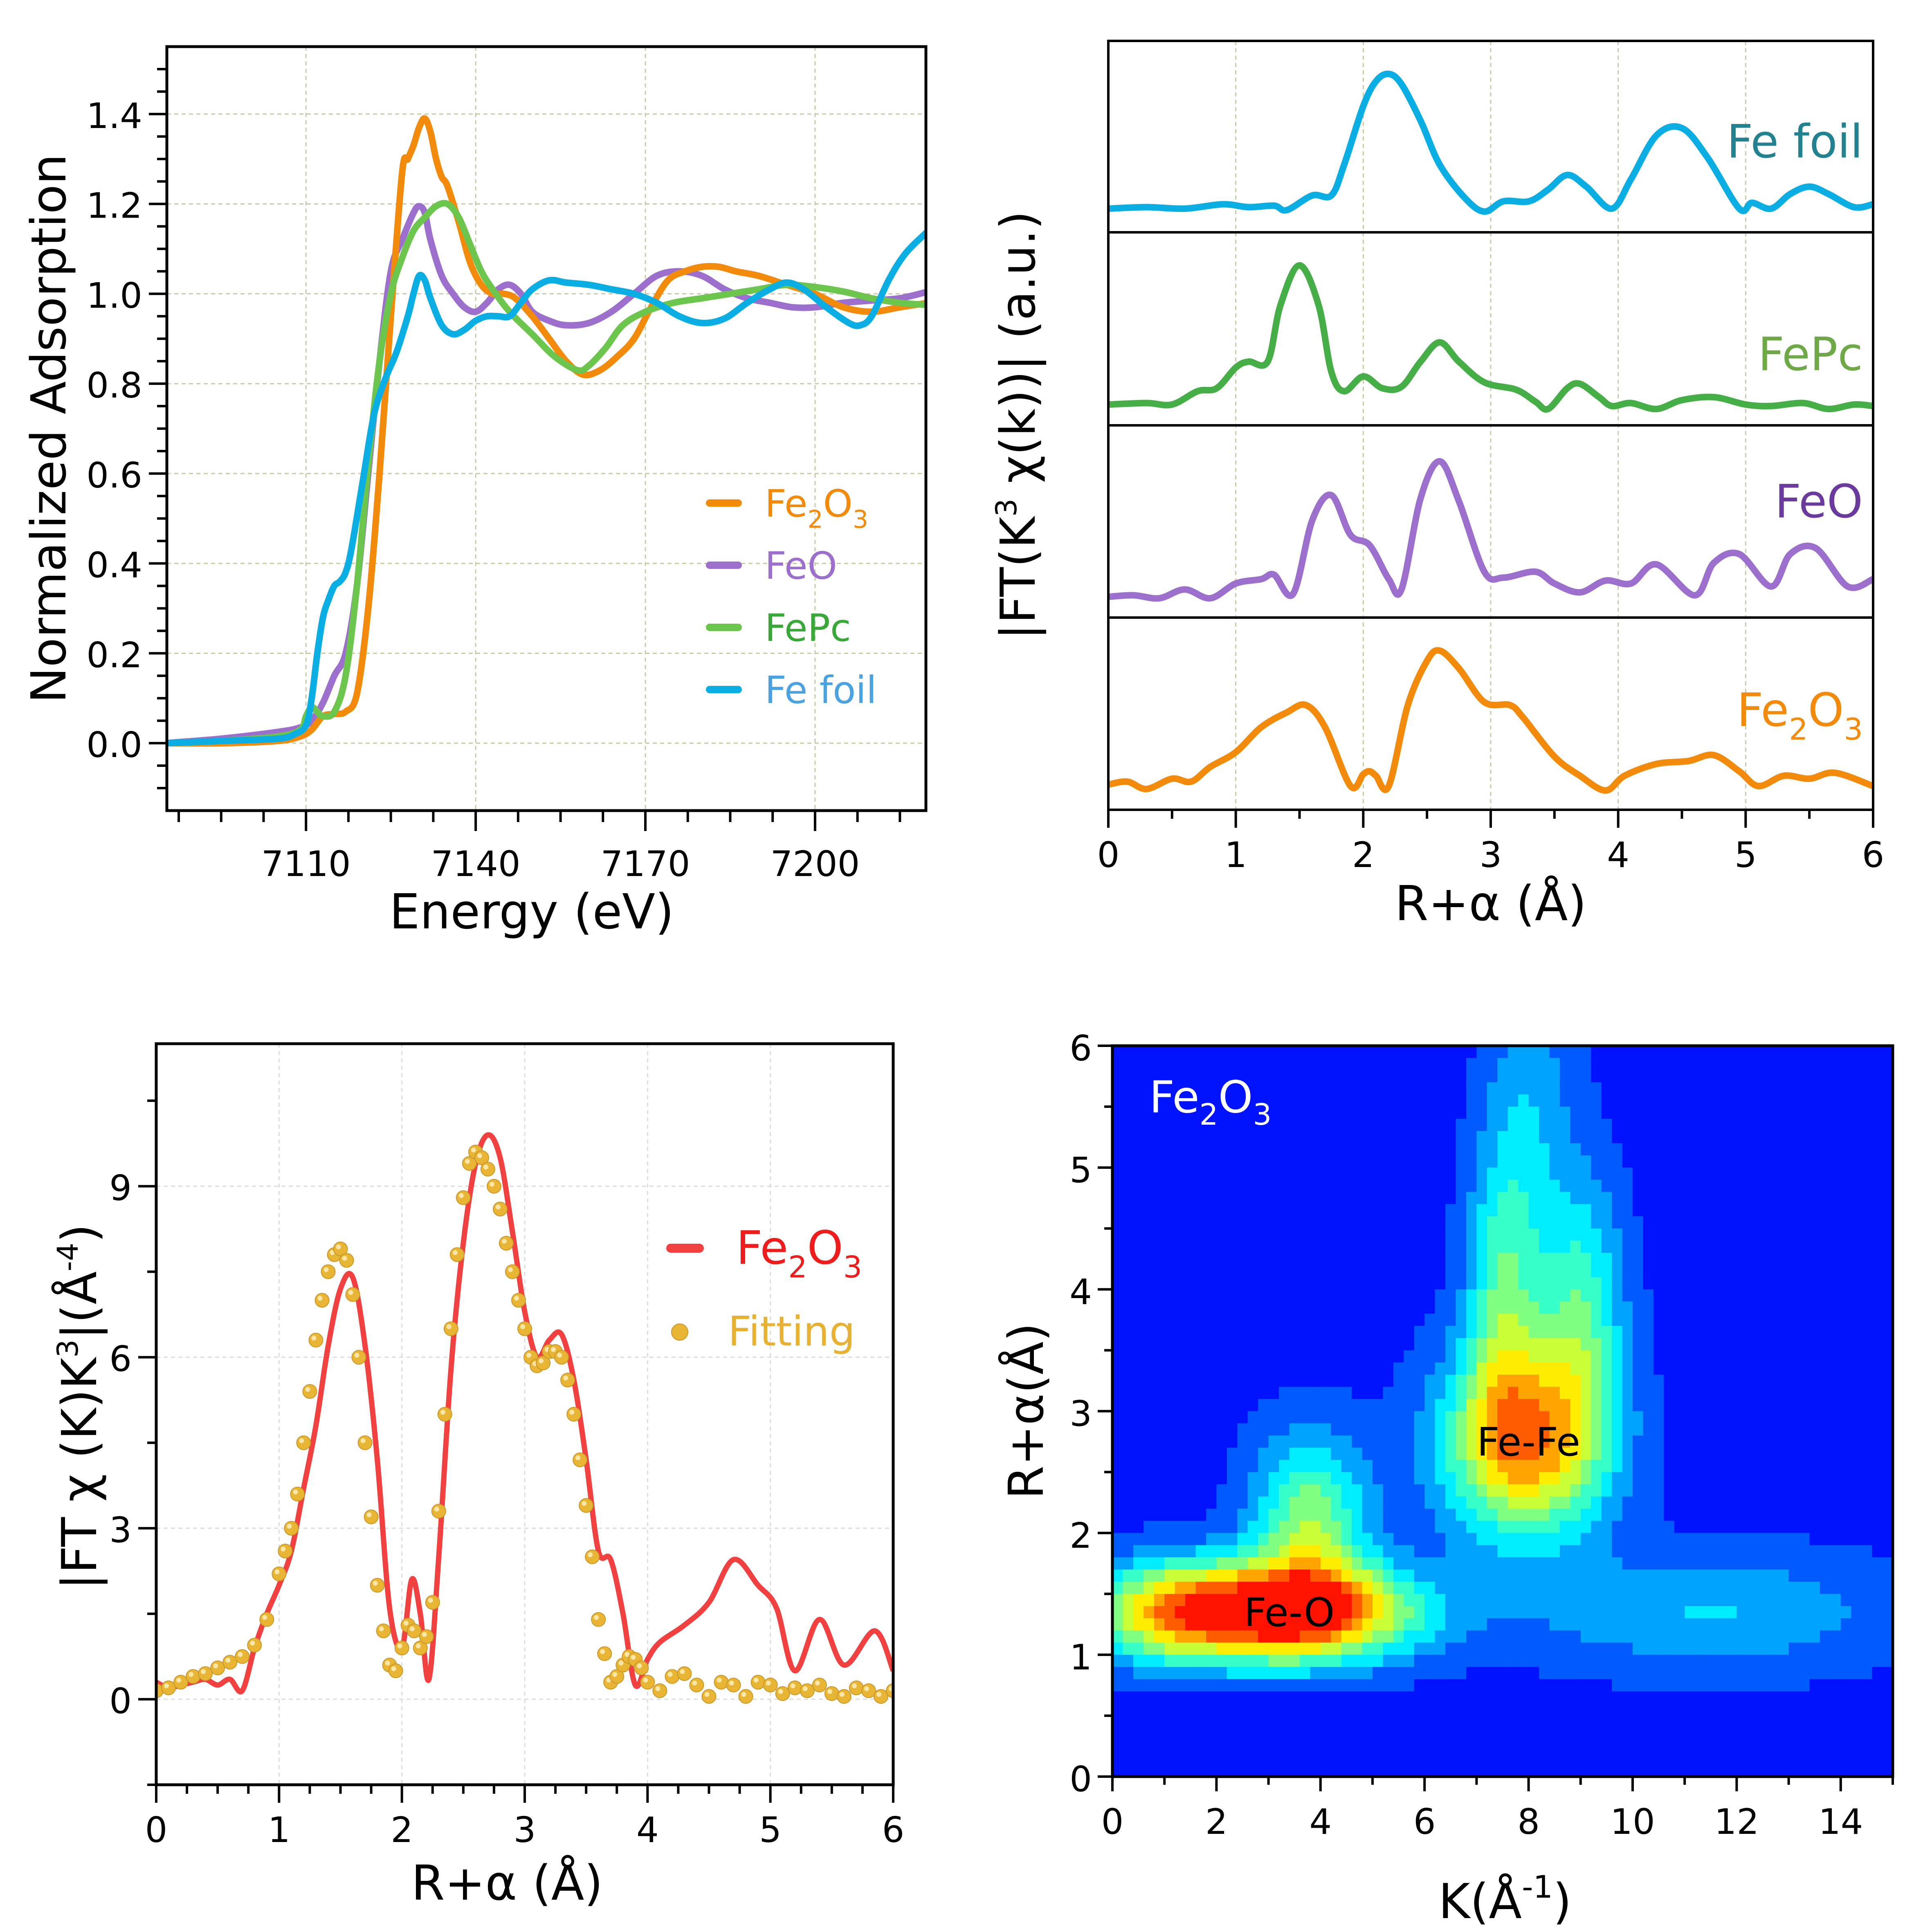 The height and width of the screenshot is (1932, 1932). What do you see at coordinates (1081, 1780) in the screenshot?
I see `wavelet-y-tick-label: 0` at bounding box center [1081, 1780].